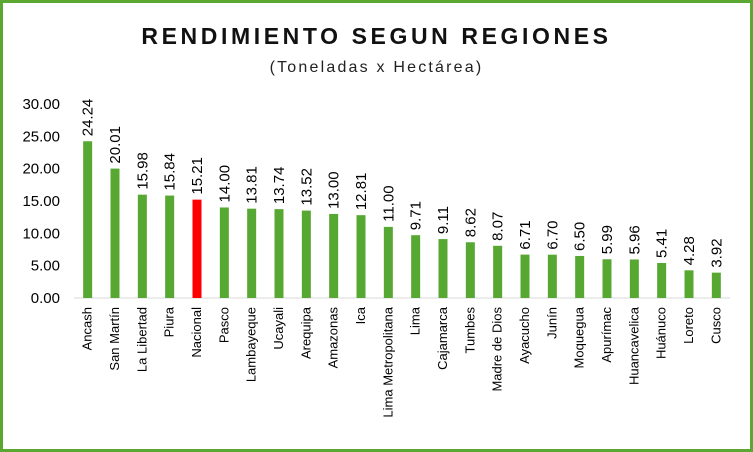 The image size is (753, 452). What do you see at coordinates (662, 243) in the screenshot?
I see `data-label: 5.41` at bounding box center [662, 243].